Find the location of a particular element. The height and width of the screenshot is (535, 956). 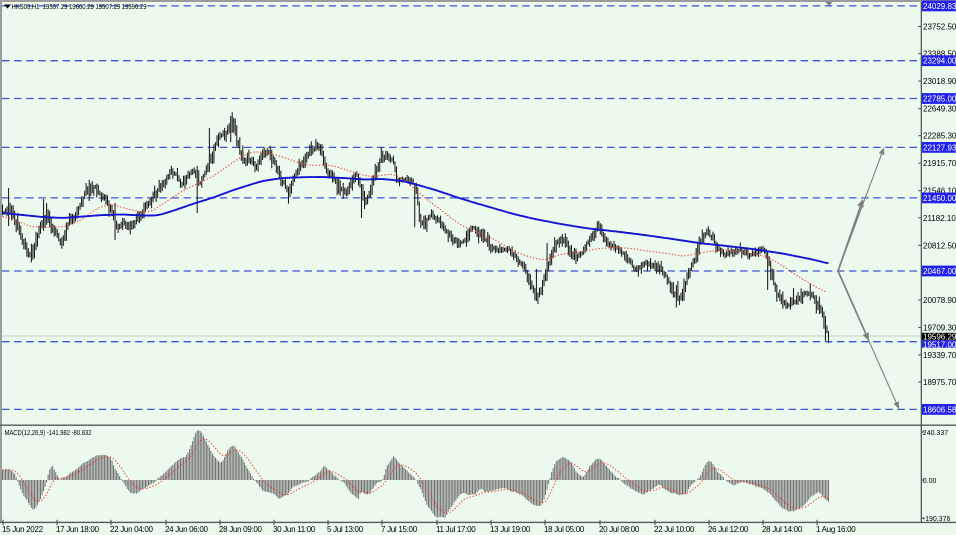

svg-text: 1 Aug 16:00 is located at coordinates (836, 529).